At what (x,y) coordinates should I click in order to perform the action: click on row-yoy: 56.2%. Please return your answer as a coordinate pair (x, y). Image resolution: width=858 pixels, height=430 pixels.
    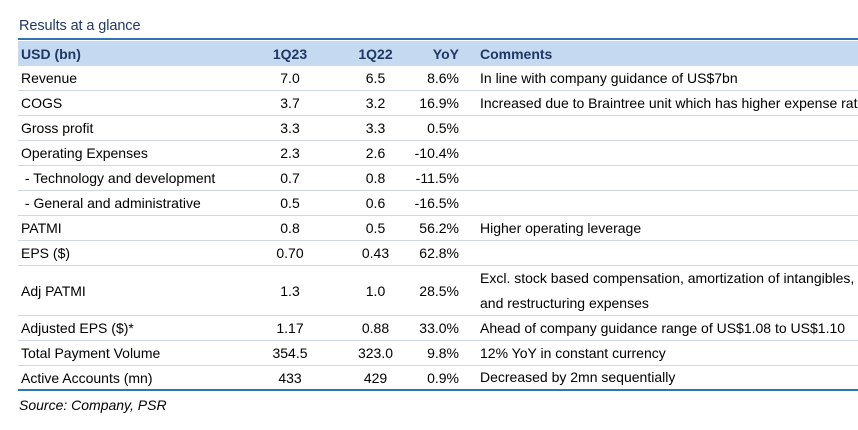
    Looking at the image, I should click on (439, 228).